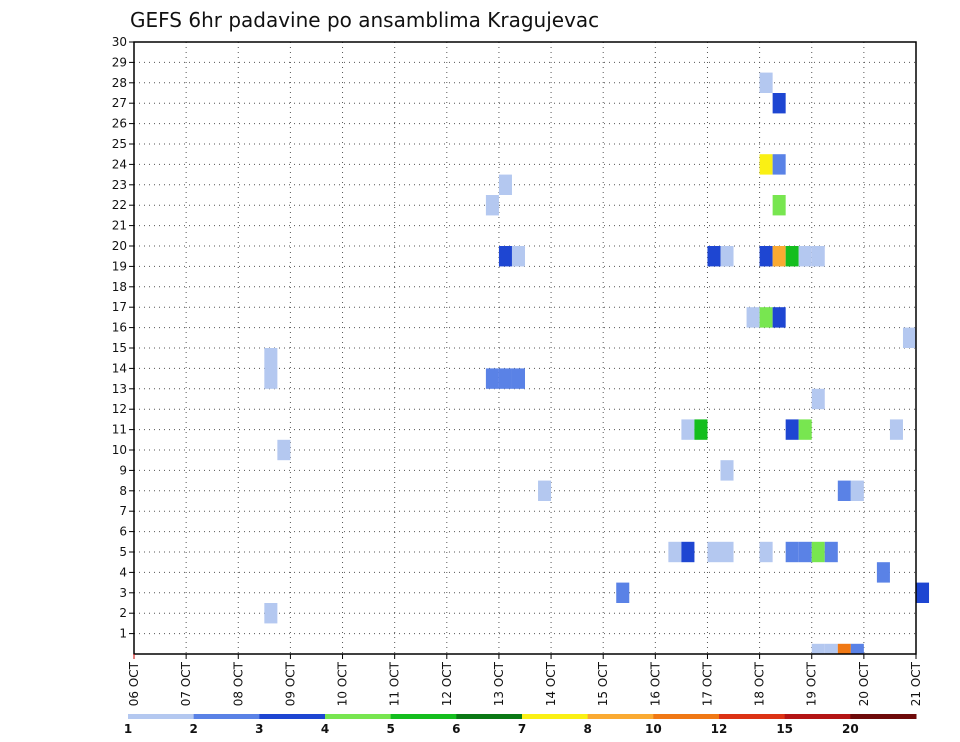 The image size is (960, 742). Describe the element at coordinates (123, 593) in the screenshot. I see `y-tick-label: 3` at that location.